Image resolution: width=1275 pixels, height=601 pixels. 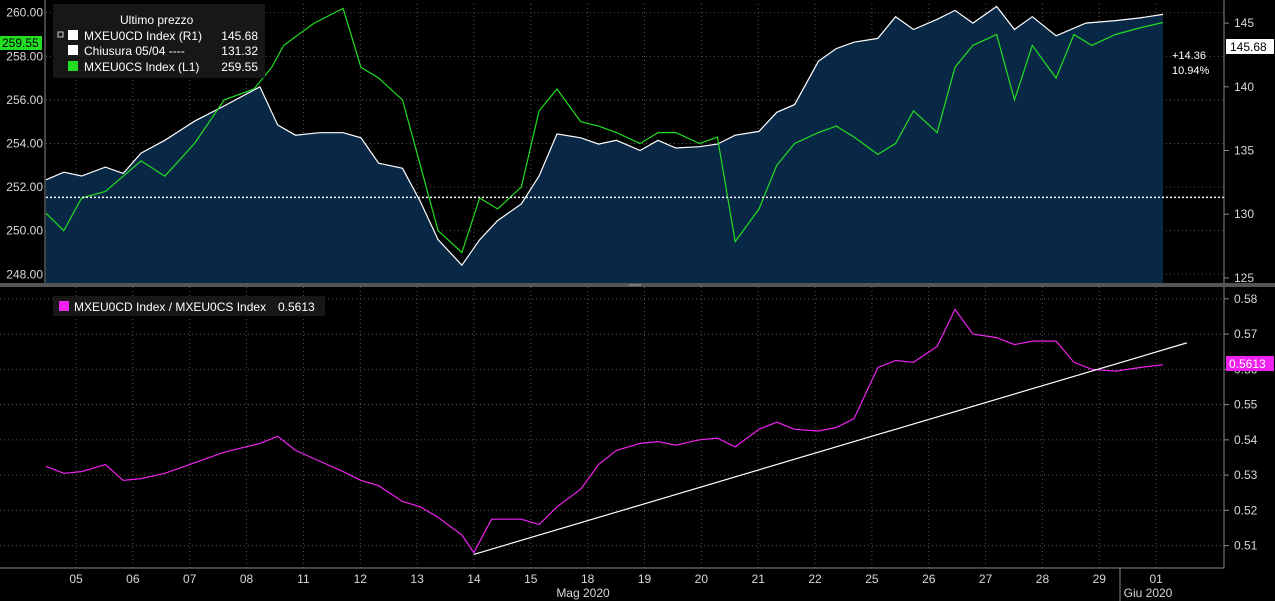 What do you see at coordinates (1148, 593) in the screenshot?
I see `month-label-giu: Giu 2020` at bounding box center [1148, 593].